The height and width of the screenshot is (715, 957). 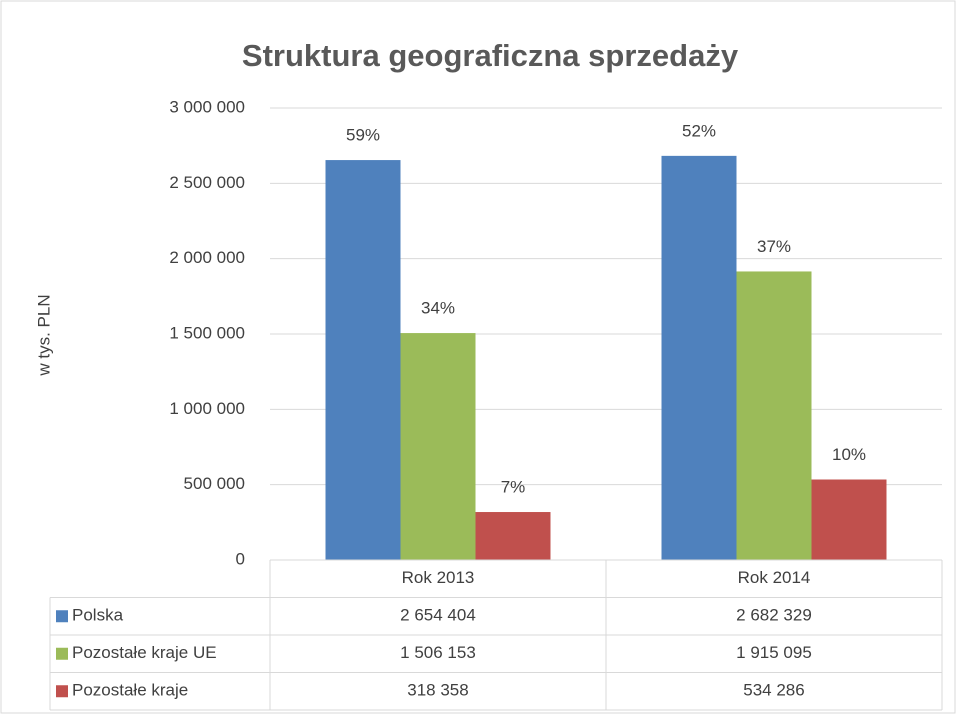 I want to click on data-label: 52%, so click(x=699, y=130).